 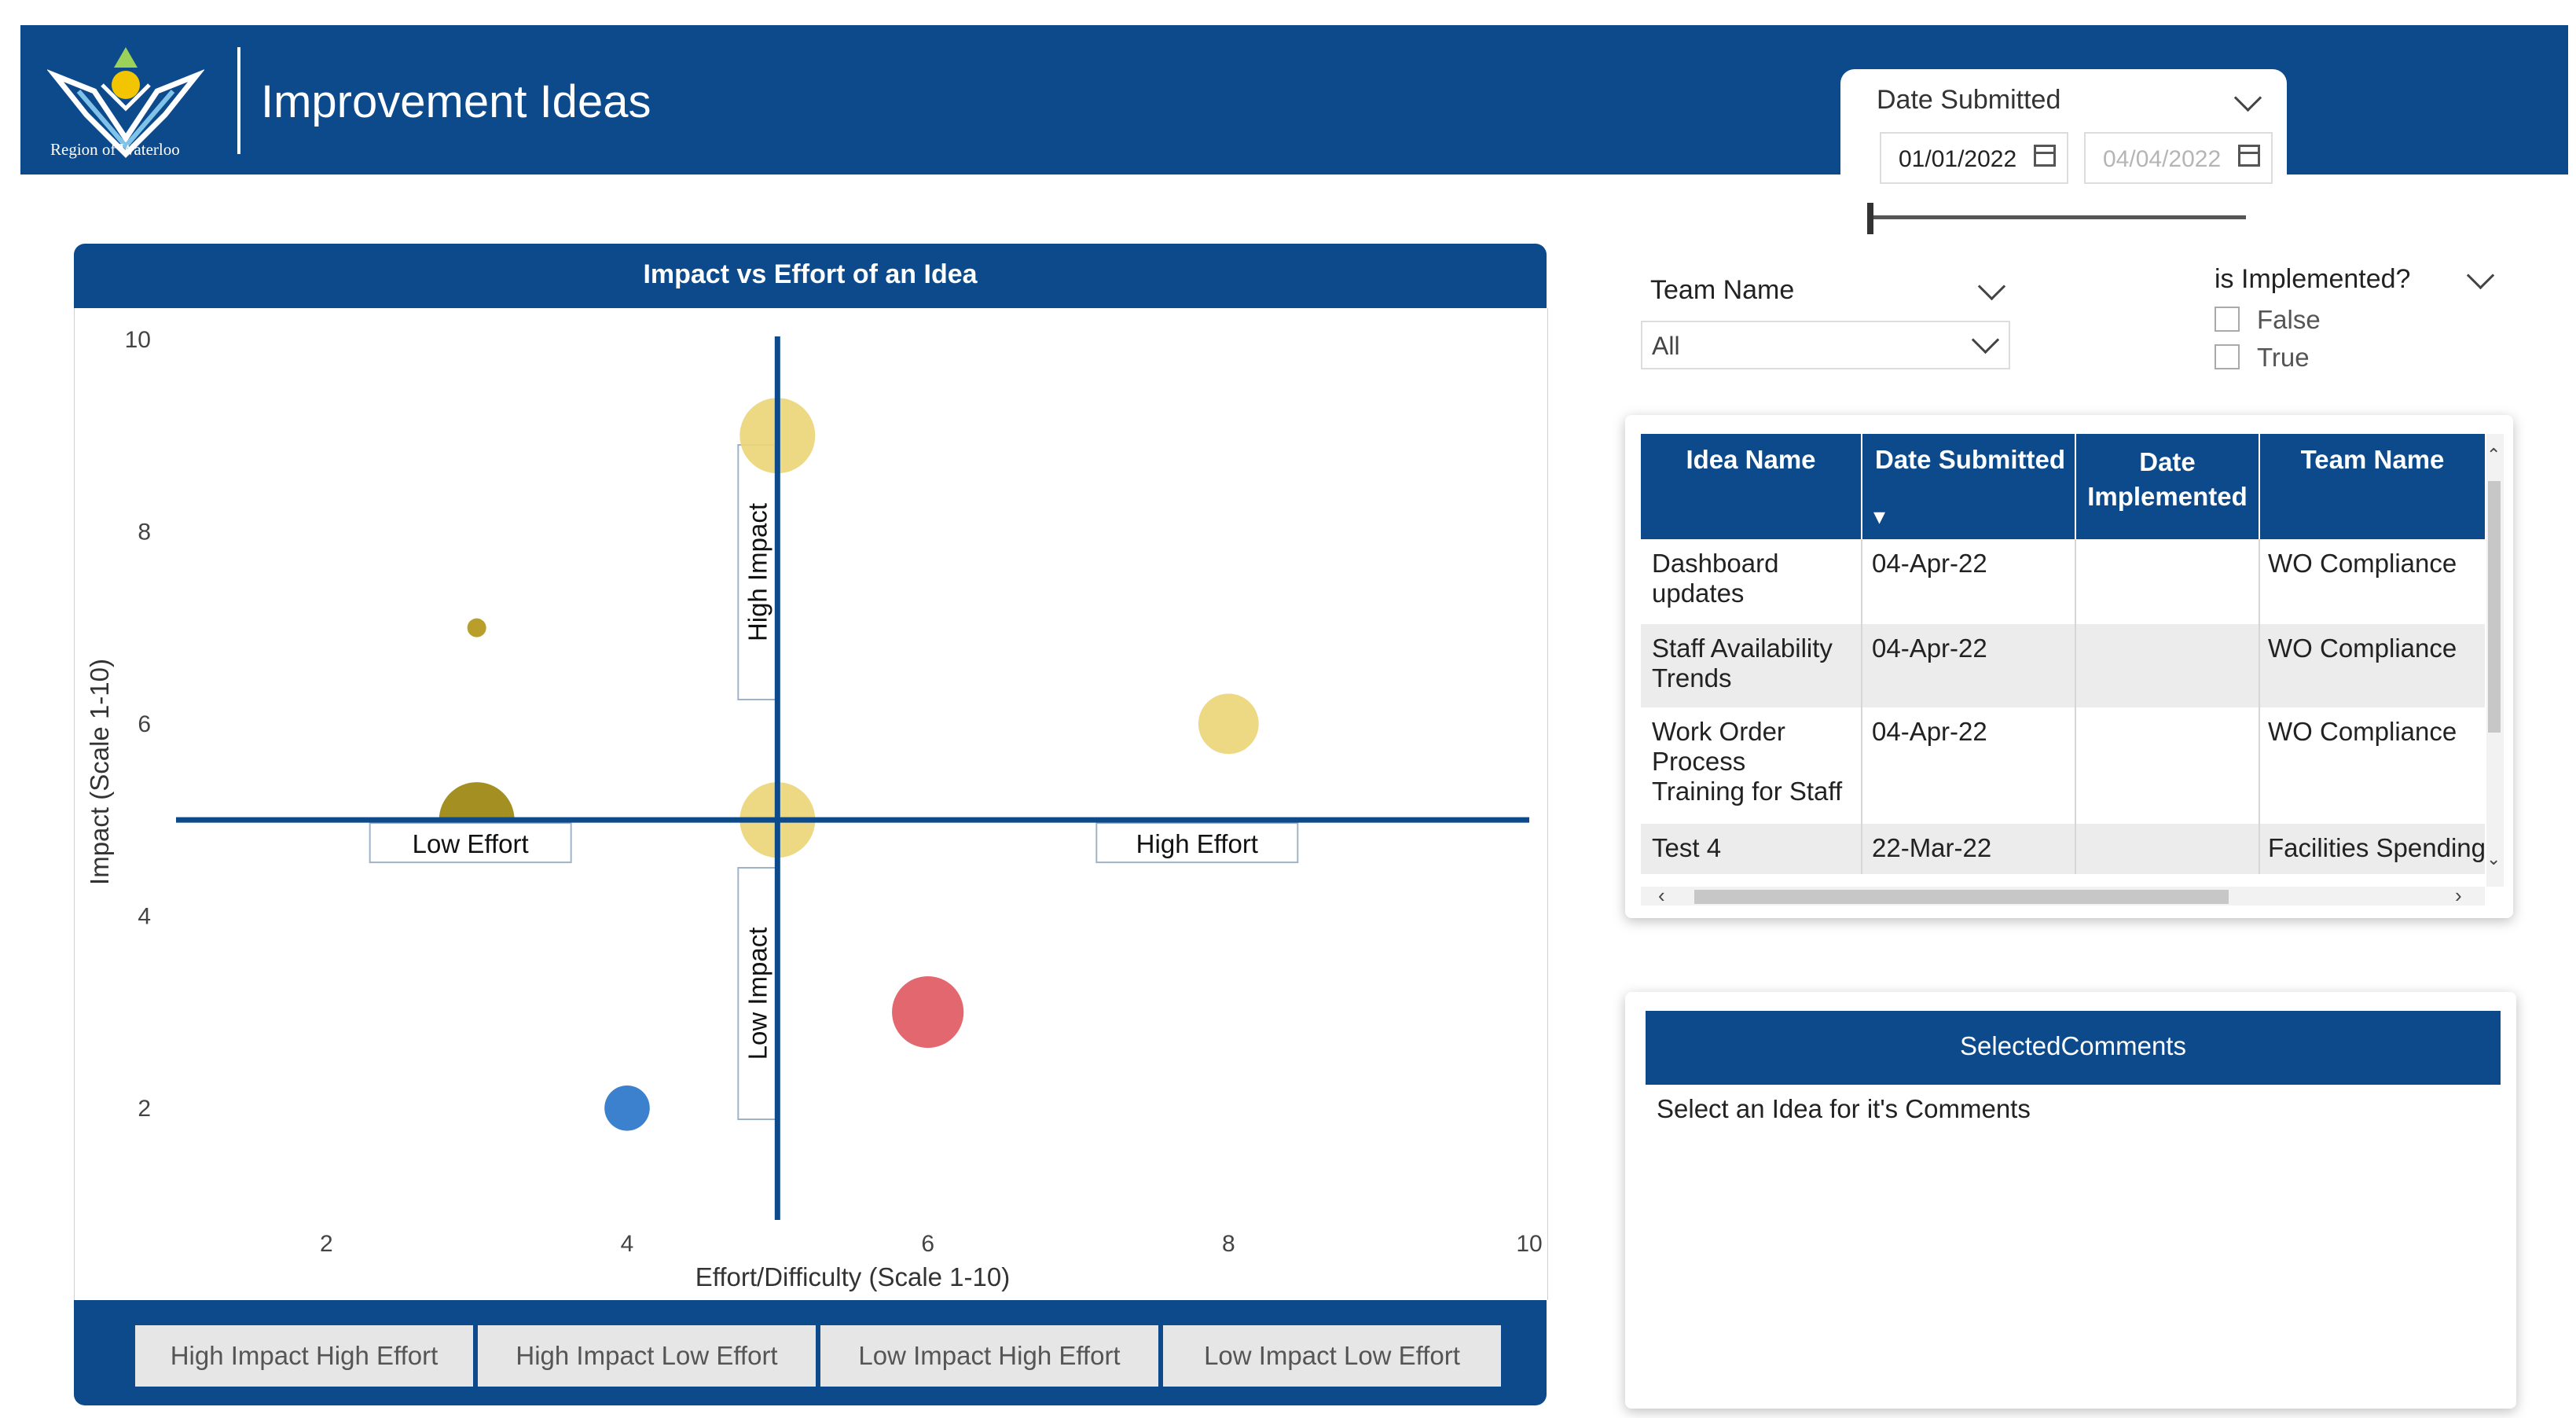 I want to click on start-date-value: 01/01/2022, so click(x=1958, y=159).